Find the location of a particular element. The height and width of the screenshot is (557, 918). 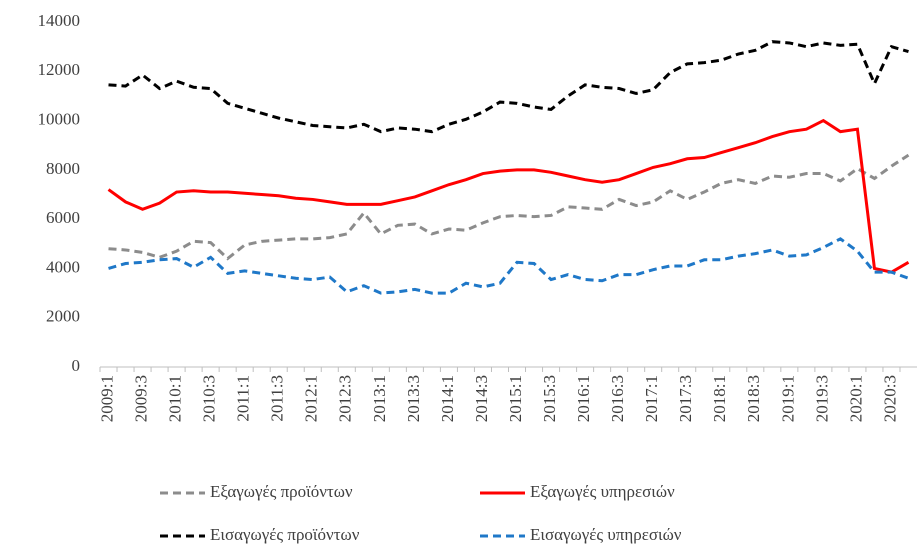

x-tick-label: 2011:1 is located at coordinates (243, 398).